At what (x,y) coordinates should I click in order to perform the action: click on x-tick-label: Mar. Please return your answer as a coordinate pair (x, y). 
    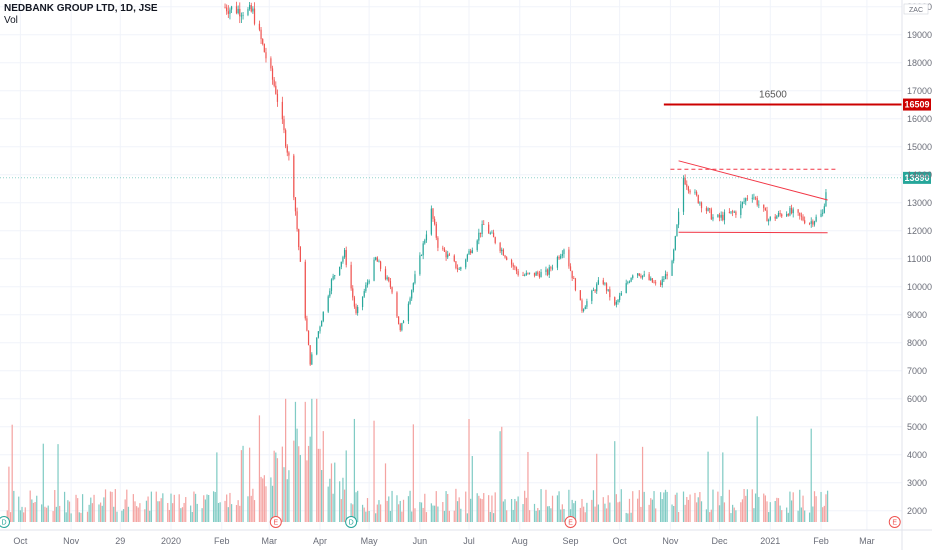
    Looking at the image, I should click on (270, 541).